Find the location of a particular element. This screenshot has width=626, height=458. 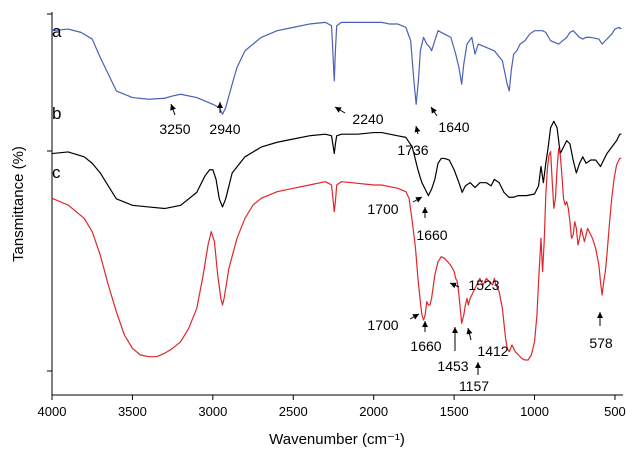

annotation-c-1157: 1157 is located at coordinates (474, 378).